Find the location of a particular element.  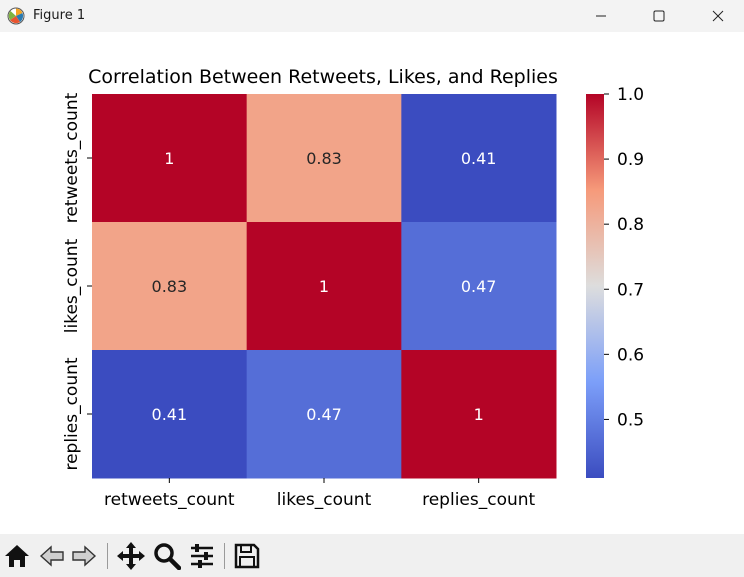

close-icon is located at coordinates (718, 16).